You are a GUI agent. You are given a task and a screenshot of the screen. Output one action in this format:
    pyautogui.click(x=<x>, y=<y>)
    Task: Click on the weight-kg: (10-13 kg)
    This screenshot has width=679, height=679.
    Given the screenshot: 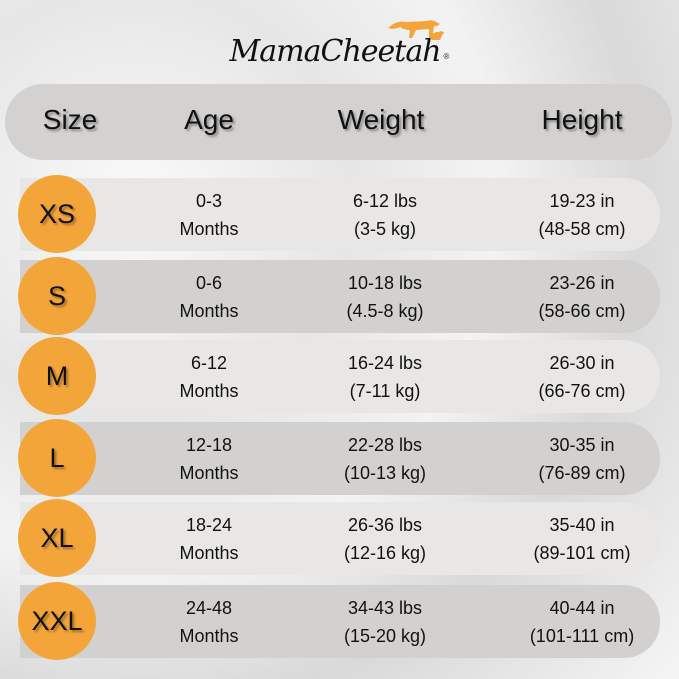 What is the action you would take?
    pyautogui.click(x=385, y=473)
    